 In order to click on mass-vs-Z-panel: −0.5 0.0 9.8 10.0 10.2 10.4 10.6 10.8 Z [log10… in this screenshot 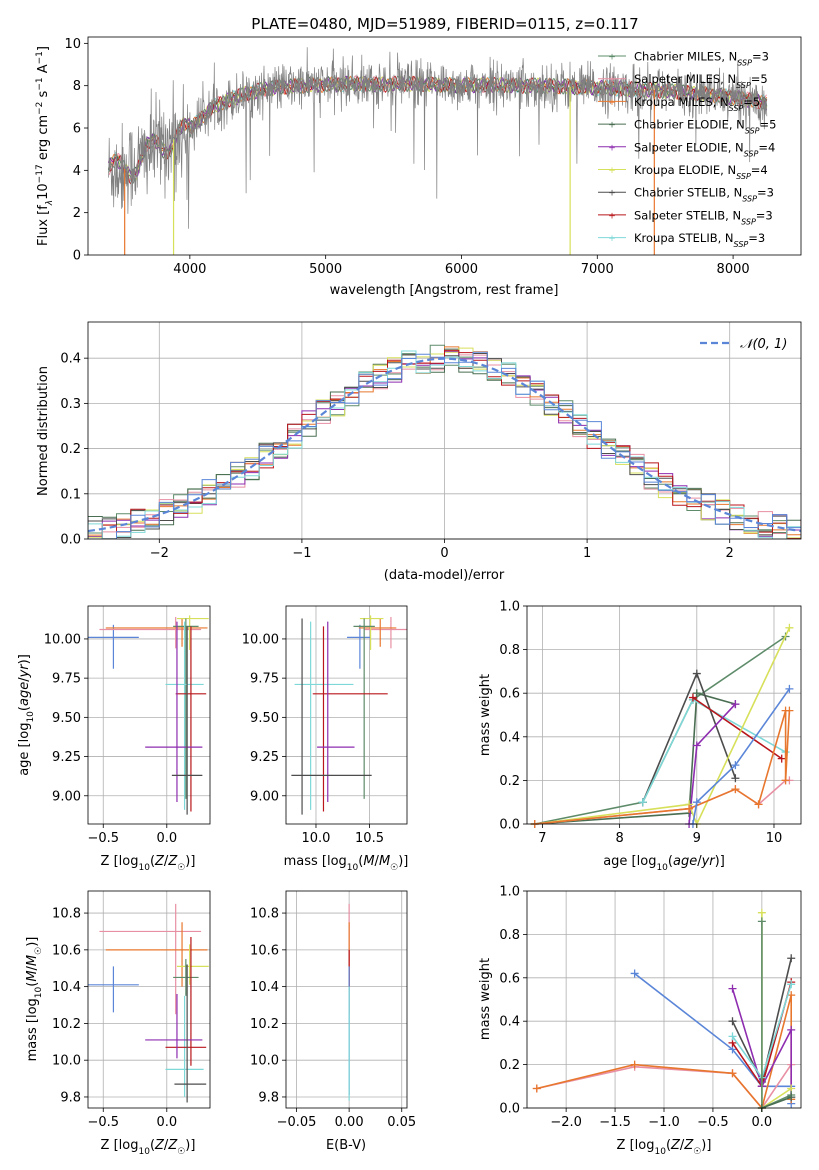, I will do `click(118, 1023)`.